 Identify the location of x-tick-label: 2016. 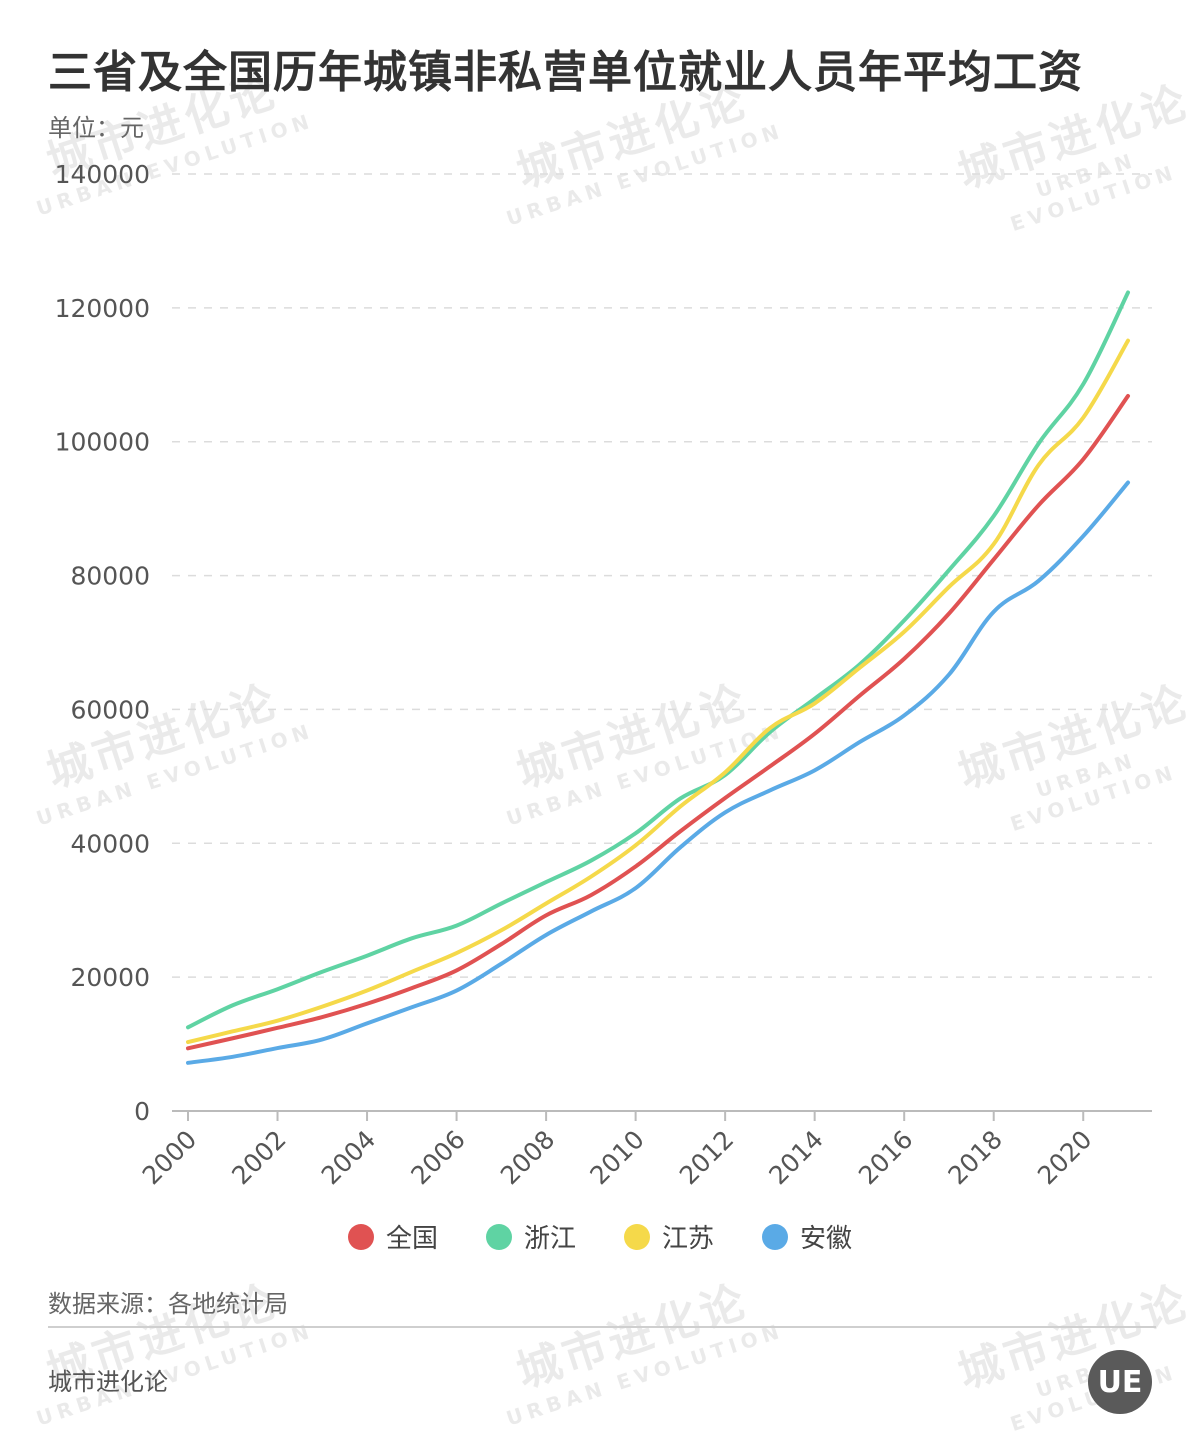
(885, 1157).